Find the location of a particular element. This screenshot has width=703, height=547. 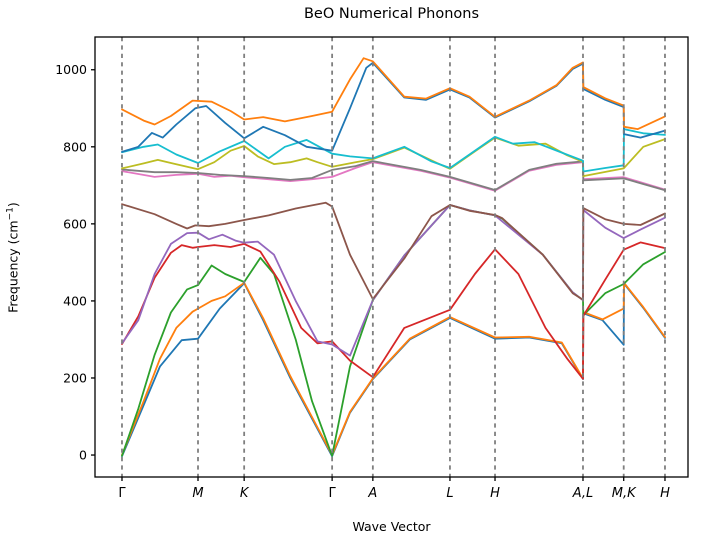

x-axis-label: Wave Vector is located at coordinates (391, 526).